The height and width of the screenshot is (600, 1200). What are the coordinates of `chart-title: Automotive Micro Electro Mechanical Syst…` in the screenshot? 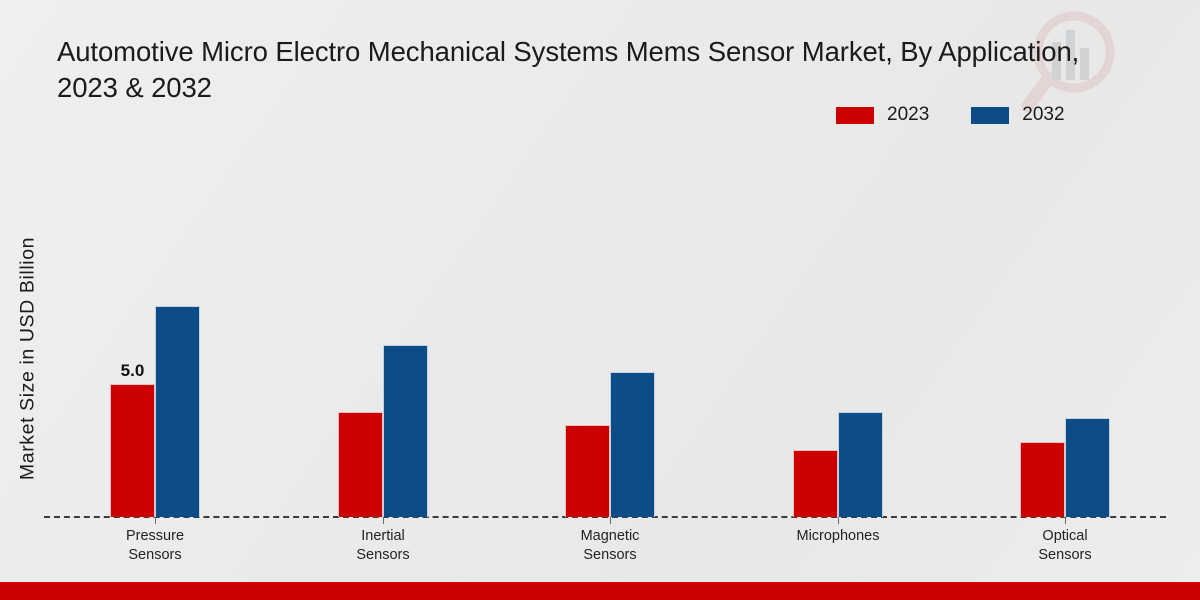 It's located at (568, 69).